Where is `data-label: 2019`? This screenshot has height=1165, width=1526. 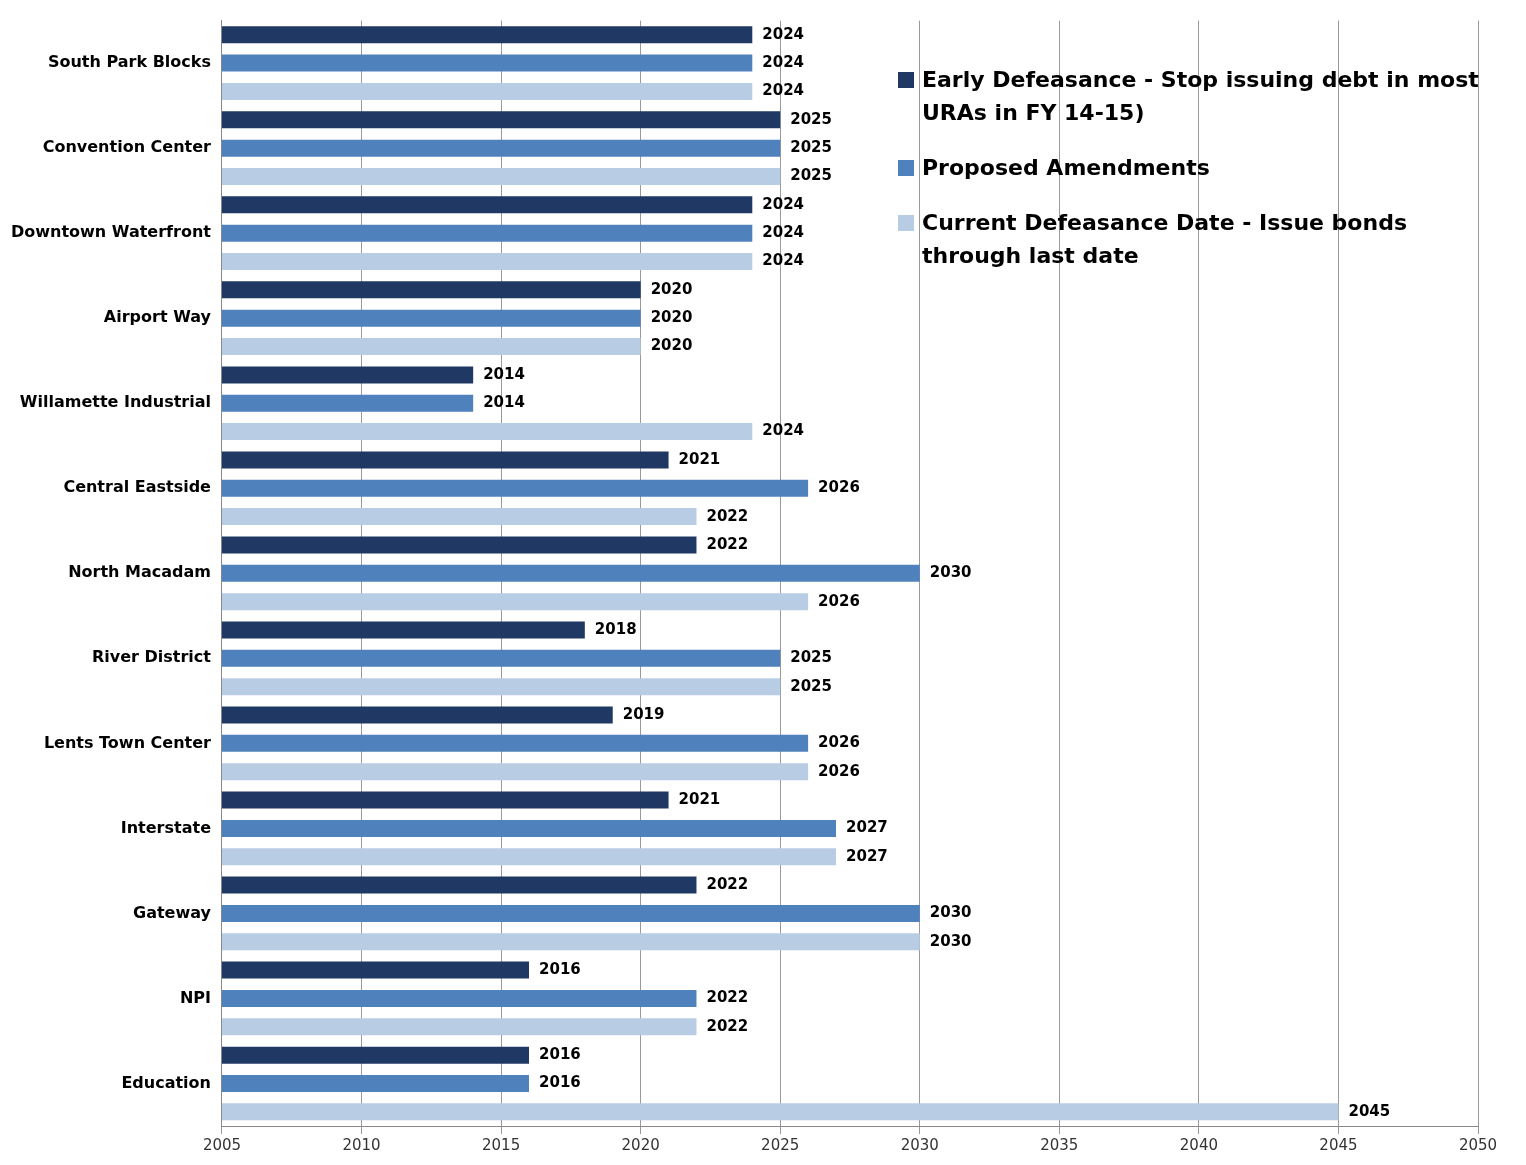 data-label: 2019 is located at coordinates (643, 713).